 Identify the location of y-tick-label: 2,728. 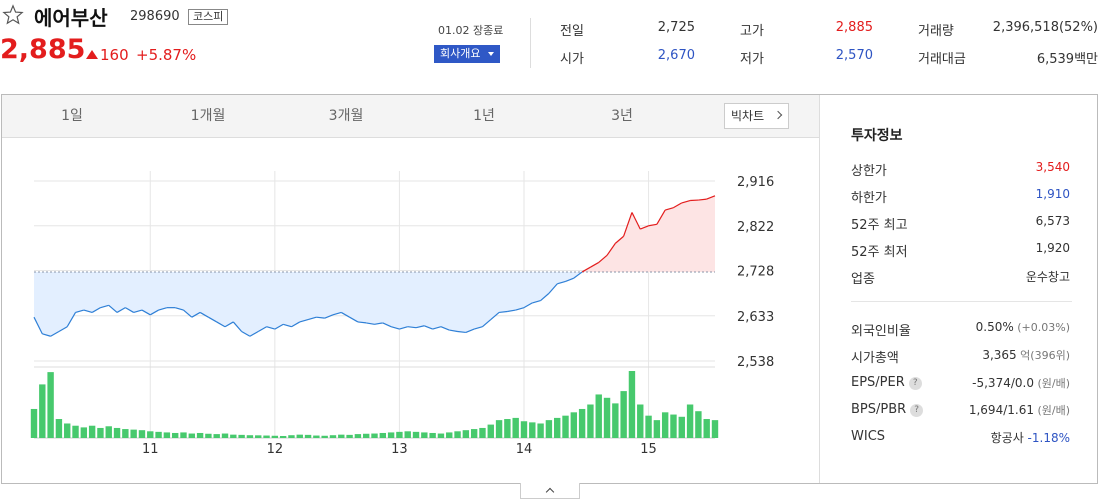
(755, 272).